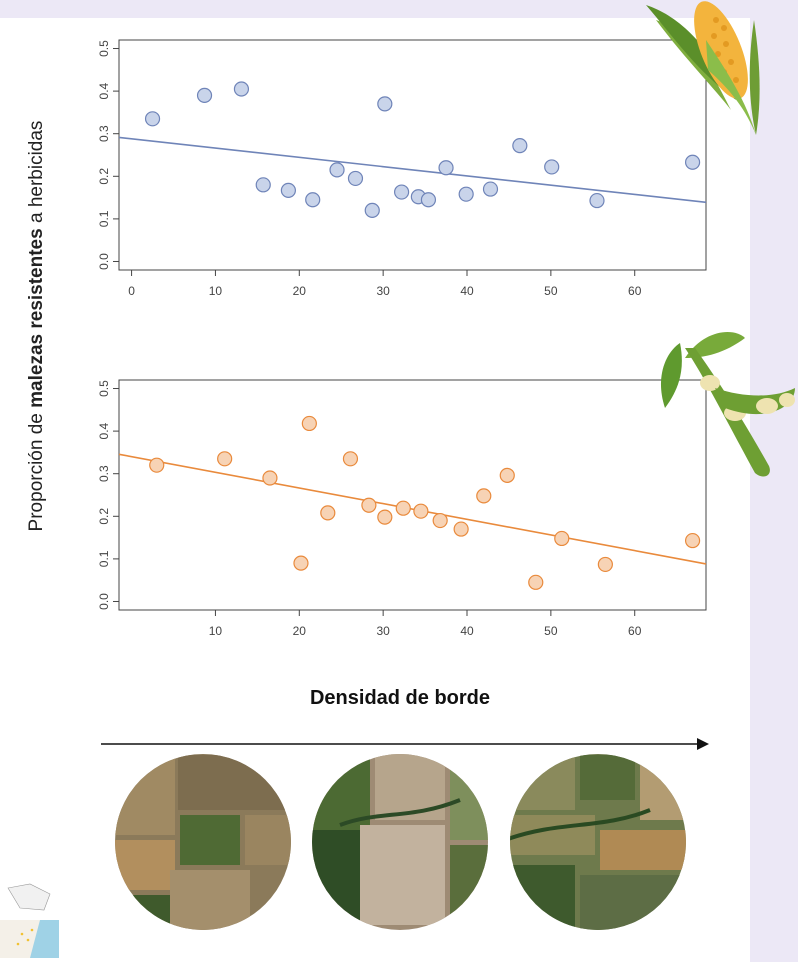 This screenshot has width=798, height=962. What do you see at coordinates (104, 133) in the screenshot?
I see `corn-y-tick-label: 0.3` at bounding box center [104, 133].